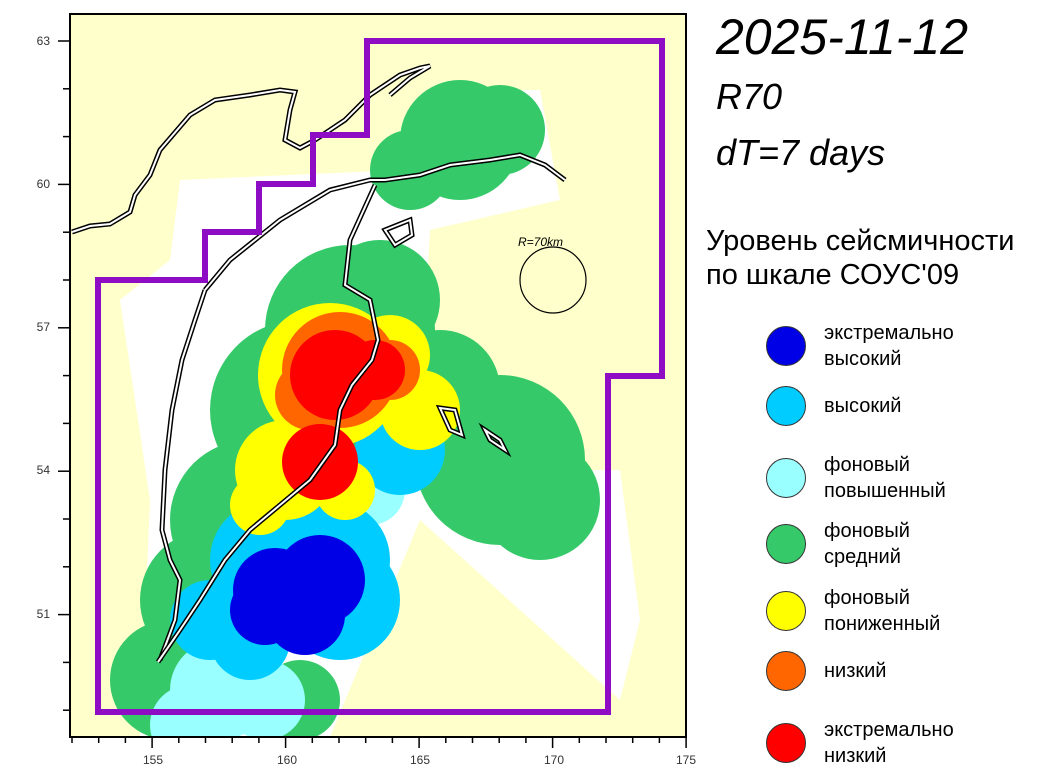  I want to click on legend-label: экстремально низкий, so click(909, 743).